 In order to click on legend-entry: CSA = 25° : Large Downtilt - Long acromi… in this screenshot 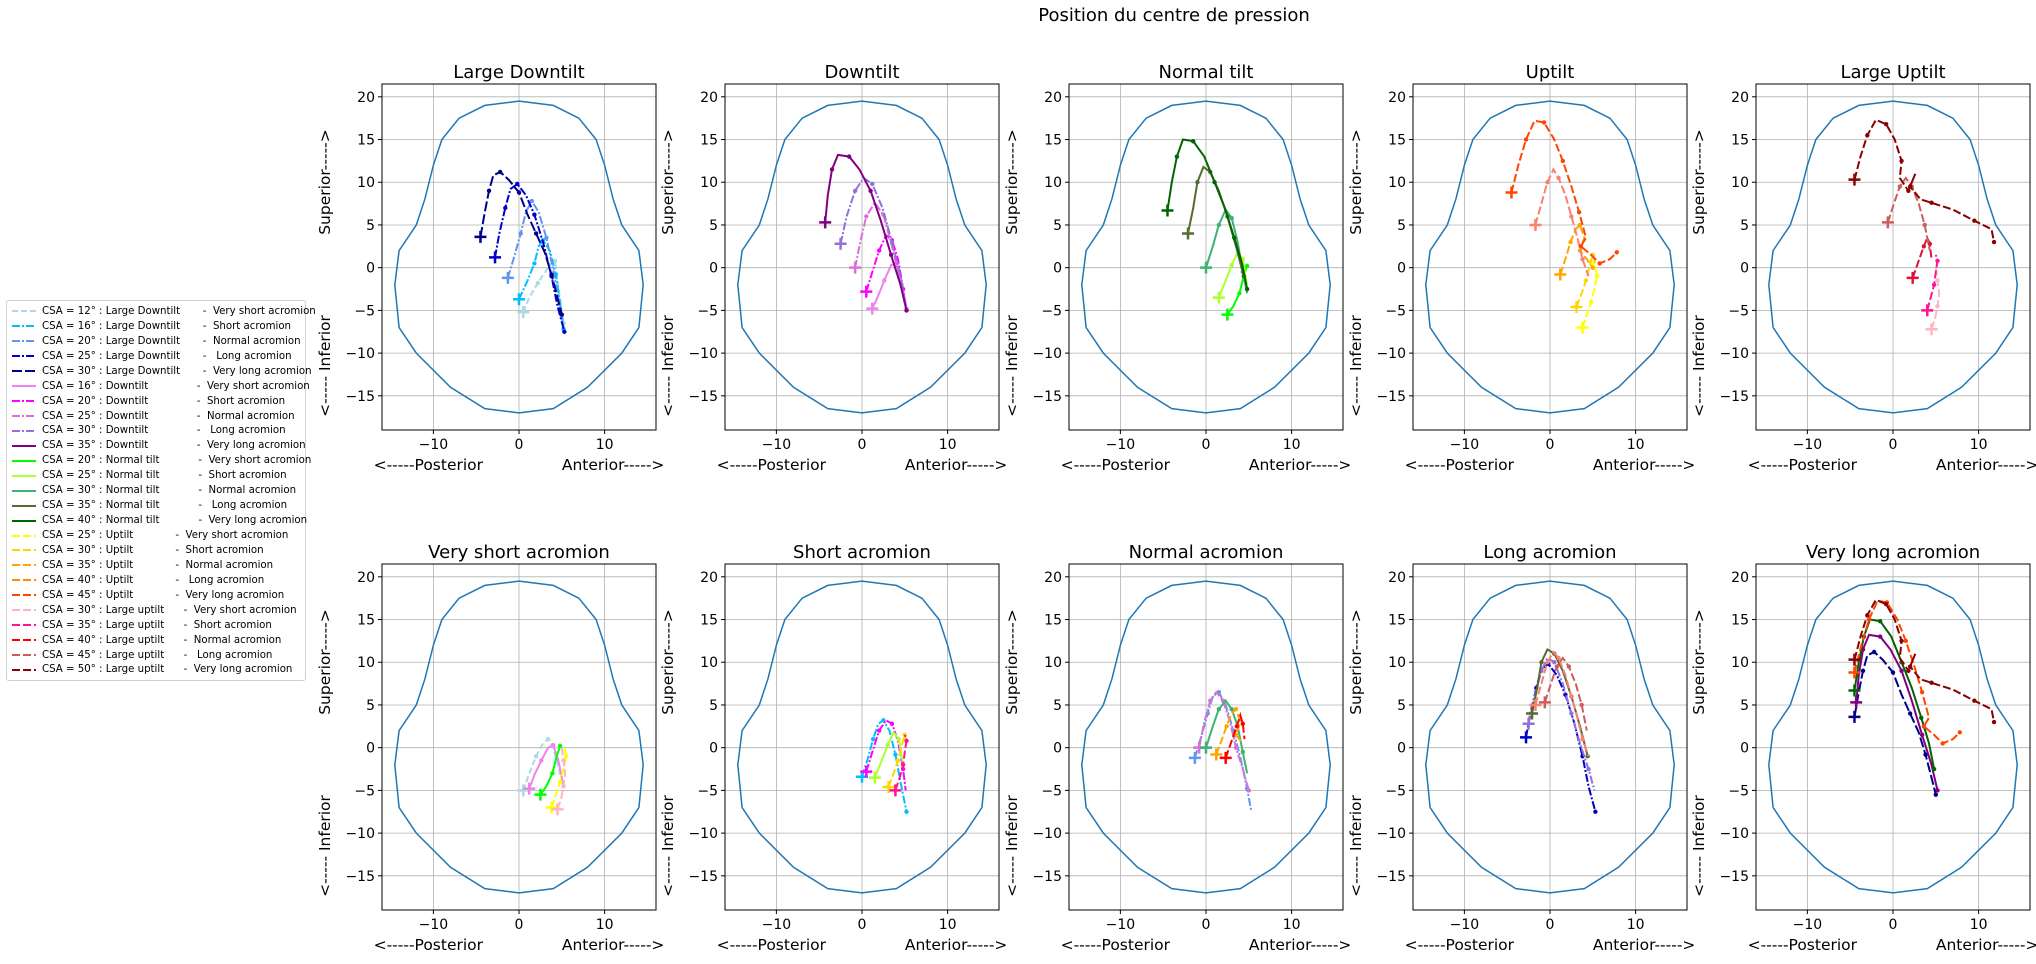, I will do `click(156, 356)`.